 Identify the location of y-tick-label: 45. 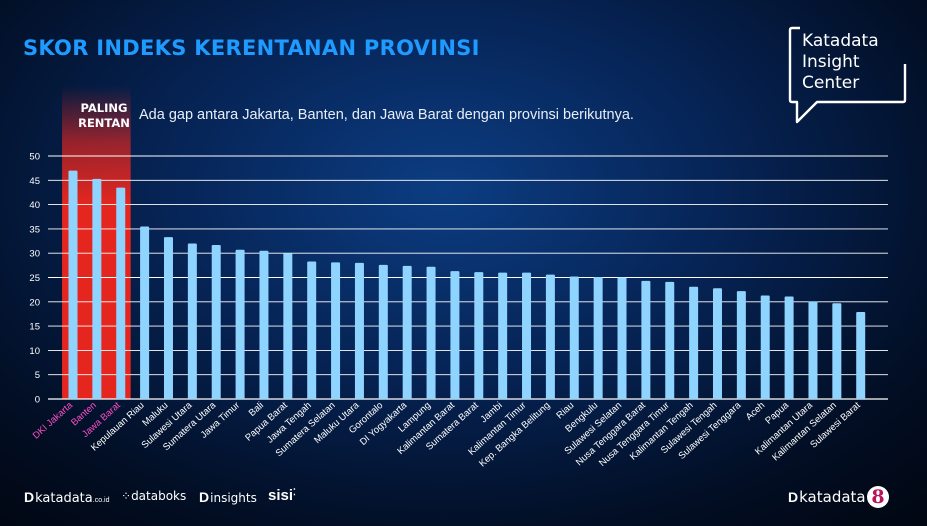
(34, 181).